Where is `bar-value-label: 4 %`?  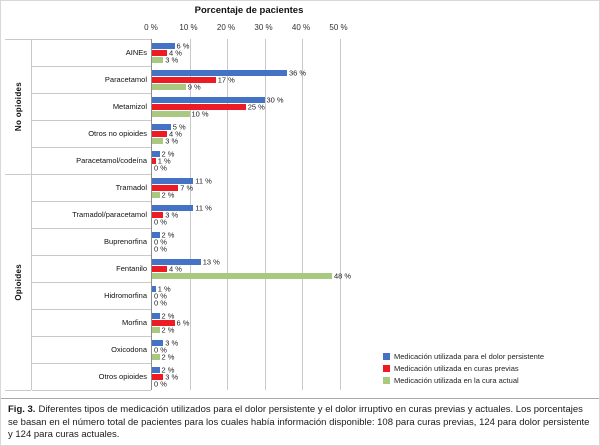 bar-value-label: 4 % is located at coordinates (175, 269).